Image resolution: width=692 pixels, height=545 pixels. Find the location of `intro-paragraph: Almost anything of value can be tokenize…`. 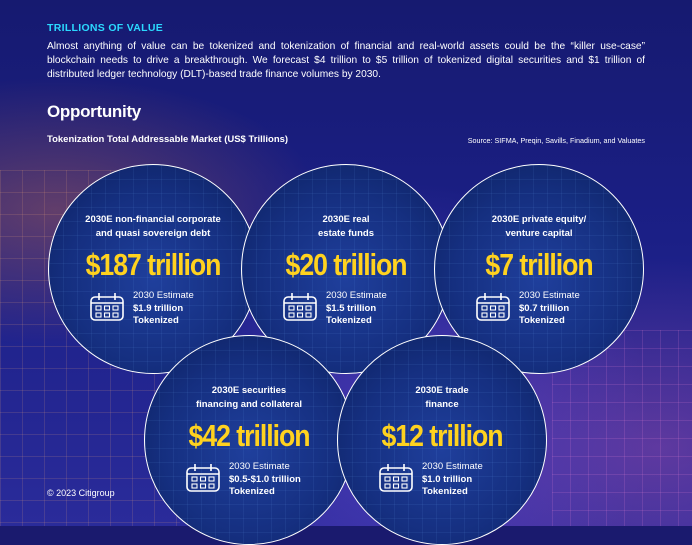

intro-paragraph: Almost anything of value can be tokenize… is located at coordinates (346, 60).